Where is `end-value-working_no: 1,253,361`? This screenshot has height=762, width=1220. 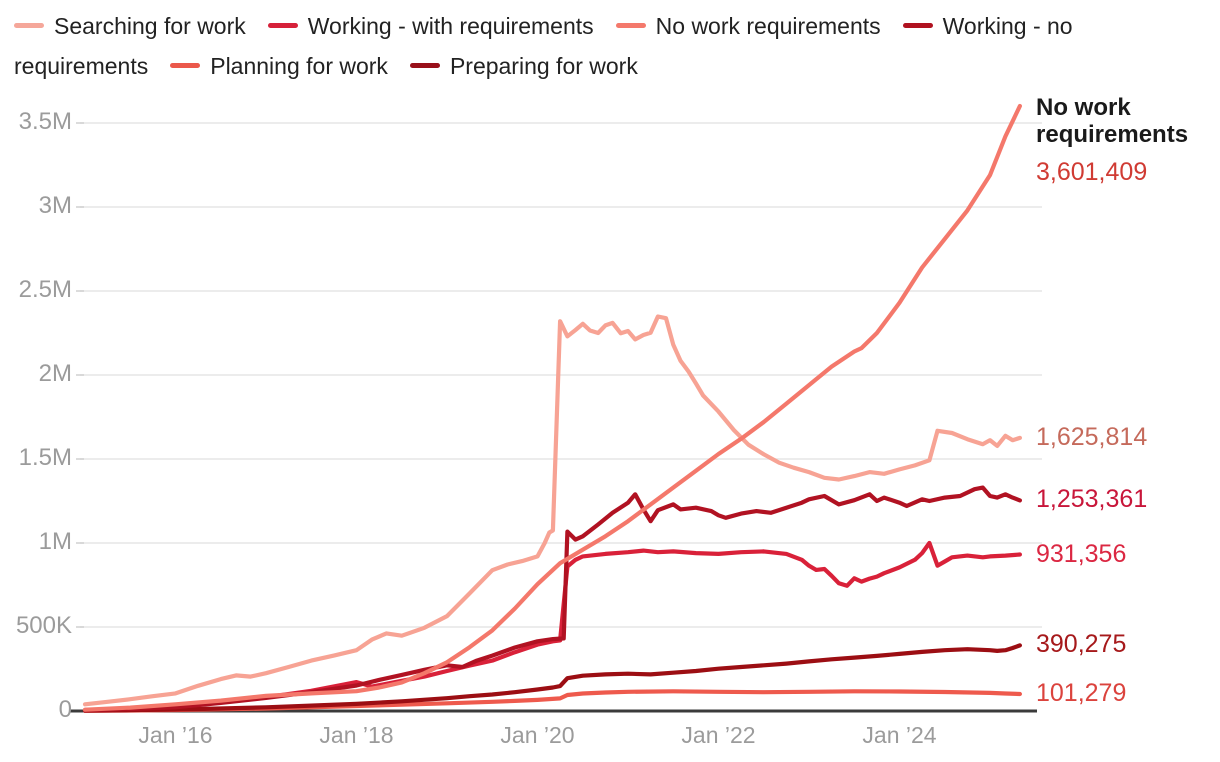
end-value-working_no: 1,253,361 is located at coordinates (1092, 499).